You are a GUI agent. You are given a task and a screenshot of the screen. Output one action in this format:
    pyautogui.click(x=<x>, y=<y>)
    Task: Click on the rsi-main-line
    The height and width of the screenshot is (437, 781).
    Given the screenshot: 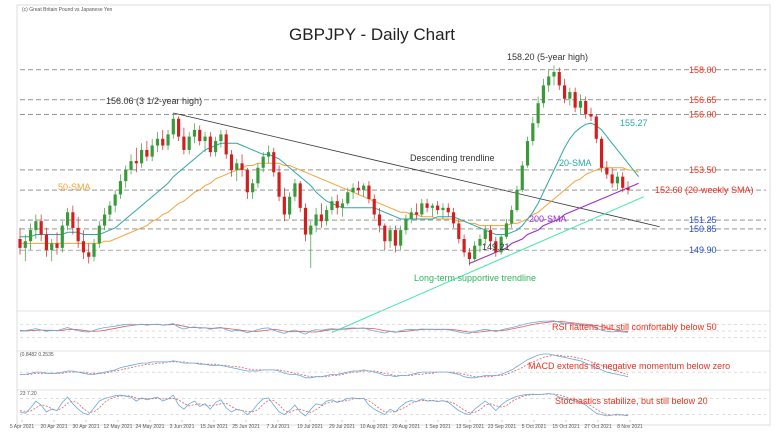 What is the action you would take?
    pyautogui.click(x=324, y=327)
    